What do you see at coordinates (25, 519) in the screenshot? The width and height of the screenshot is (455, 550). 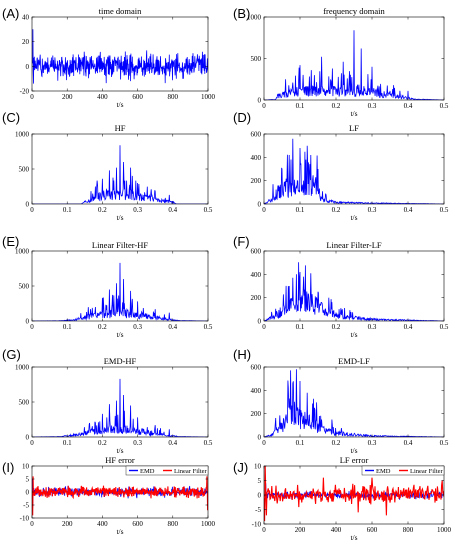 I see `y-tick-label: -10` at bounding box center [25, 519].